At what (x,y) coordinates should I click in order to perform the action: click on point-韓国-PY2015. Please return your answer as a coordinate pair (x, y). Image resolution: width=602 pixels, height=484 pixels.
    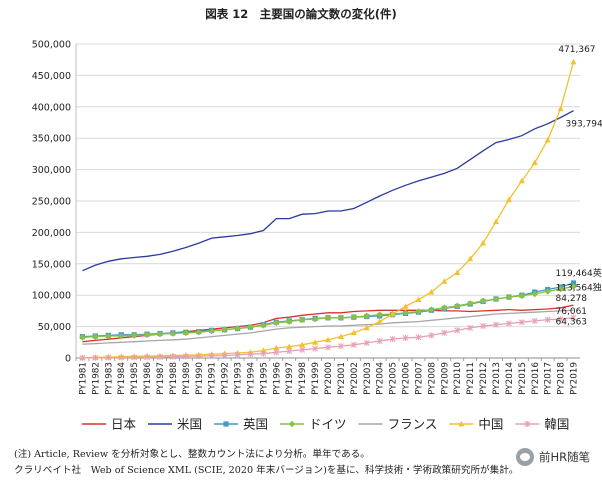
    Looking at the image, I should click on (521, 322).